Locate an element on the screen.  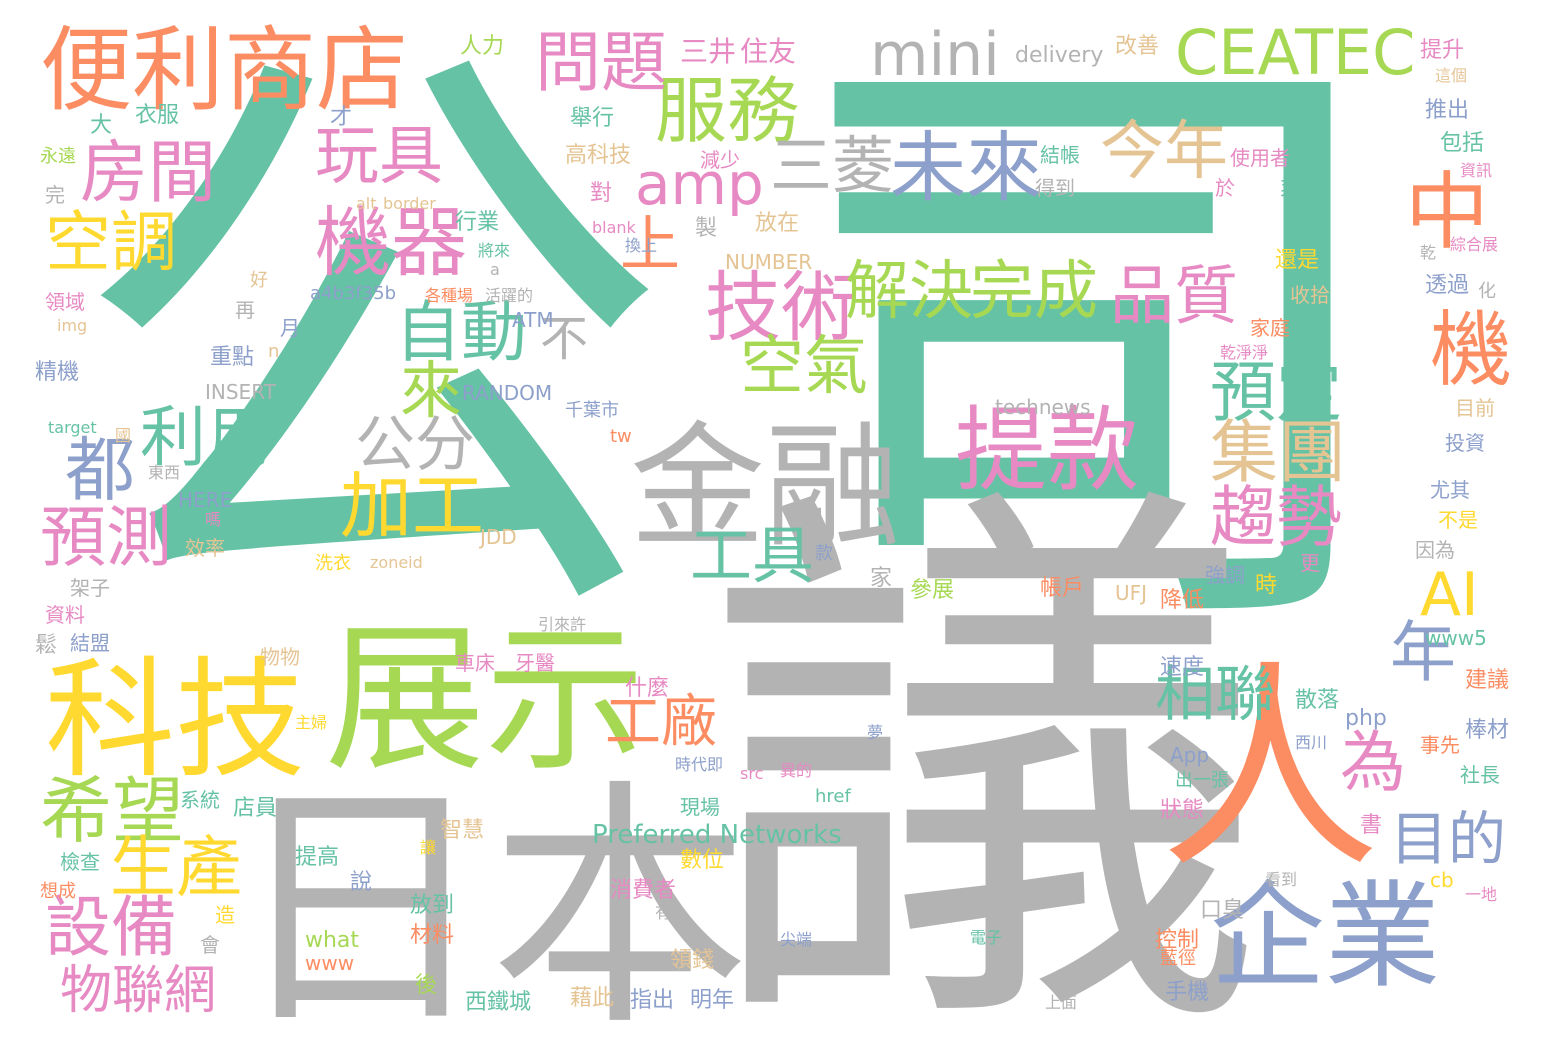
cloud-word: 控制 is located at coordinates (1177, 940).